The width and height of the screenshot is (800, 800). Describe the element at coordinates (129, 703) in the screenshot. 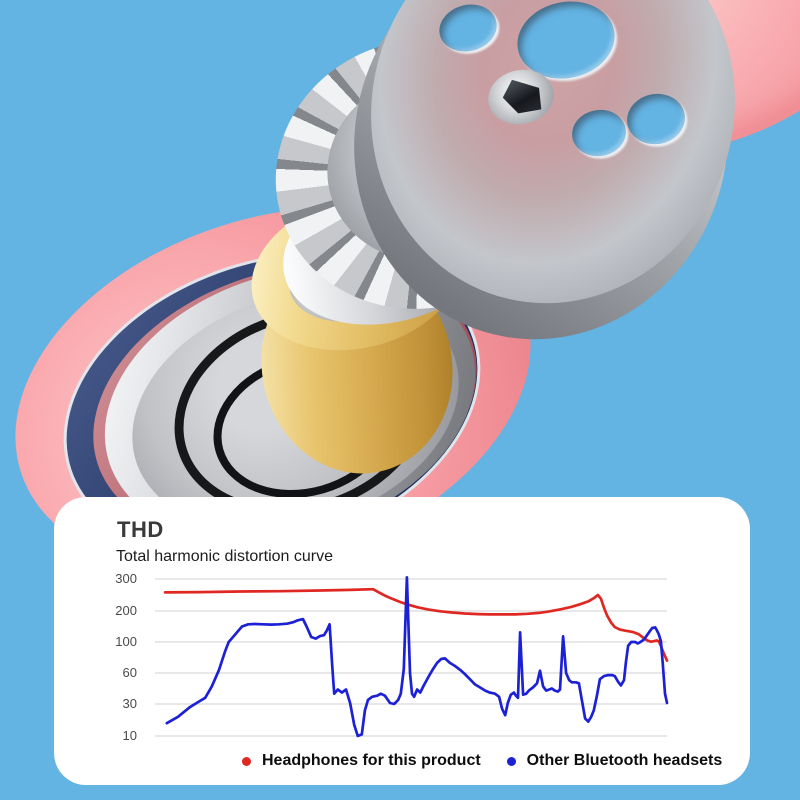

I see `y-axis-tick: 30` at that location.